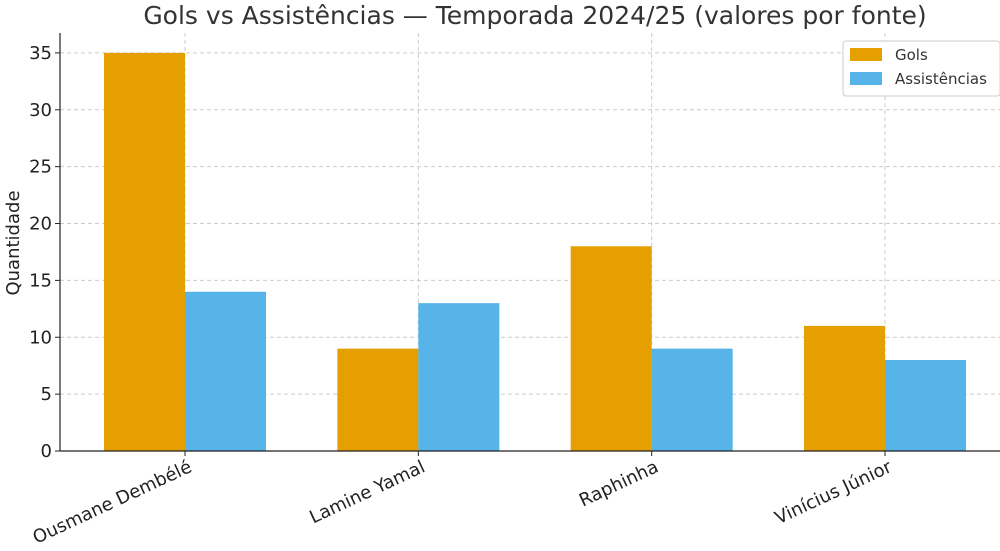 The width and height of the screenshot is (1000, 551). What do you see at coordinates (44, 252) in the screenshot?
I see `y-ticks: 0 5 10 15 20 25 30 35` at bounding box center [44, 252].